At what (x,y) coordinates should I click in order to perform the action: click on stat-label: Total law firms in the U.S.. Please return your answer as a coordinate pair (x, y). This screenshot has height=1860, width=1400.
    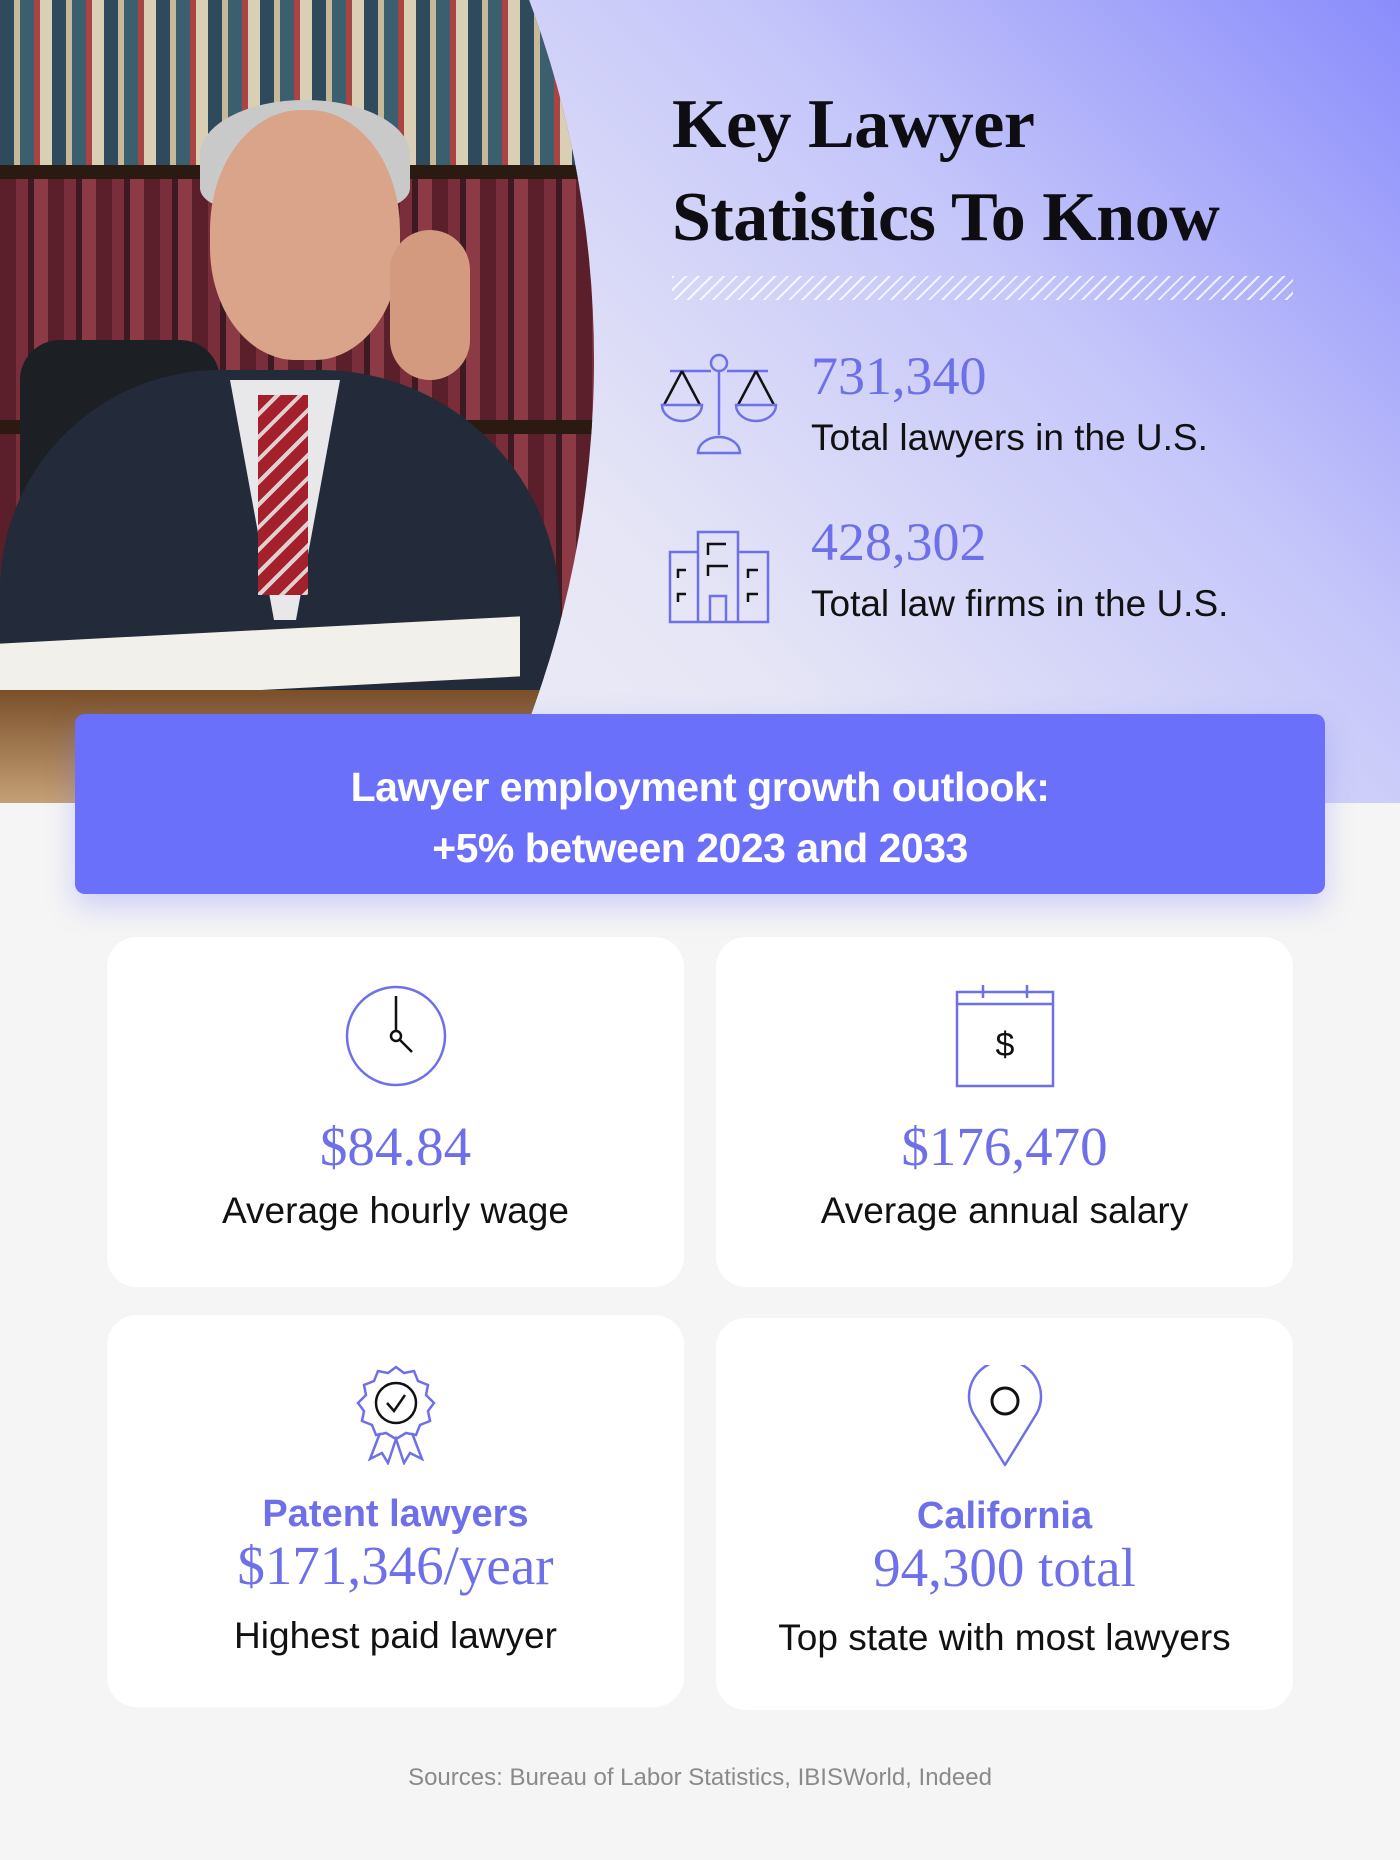
    Looking at the image, I should click on (1020, 603).